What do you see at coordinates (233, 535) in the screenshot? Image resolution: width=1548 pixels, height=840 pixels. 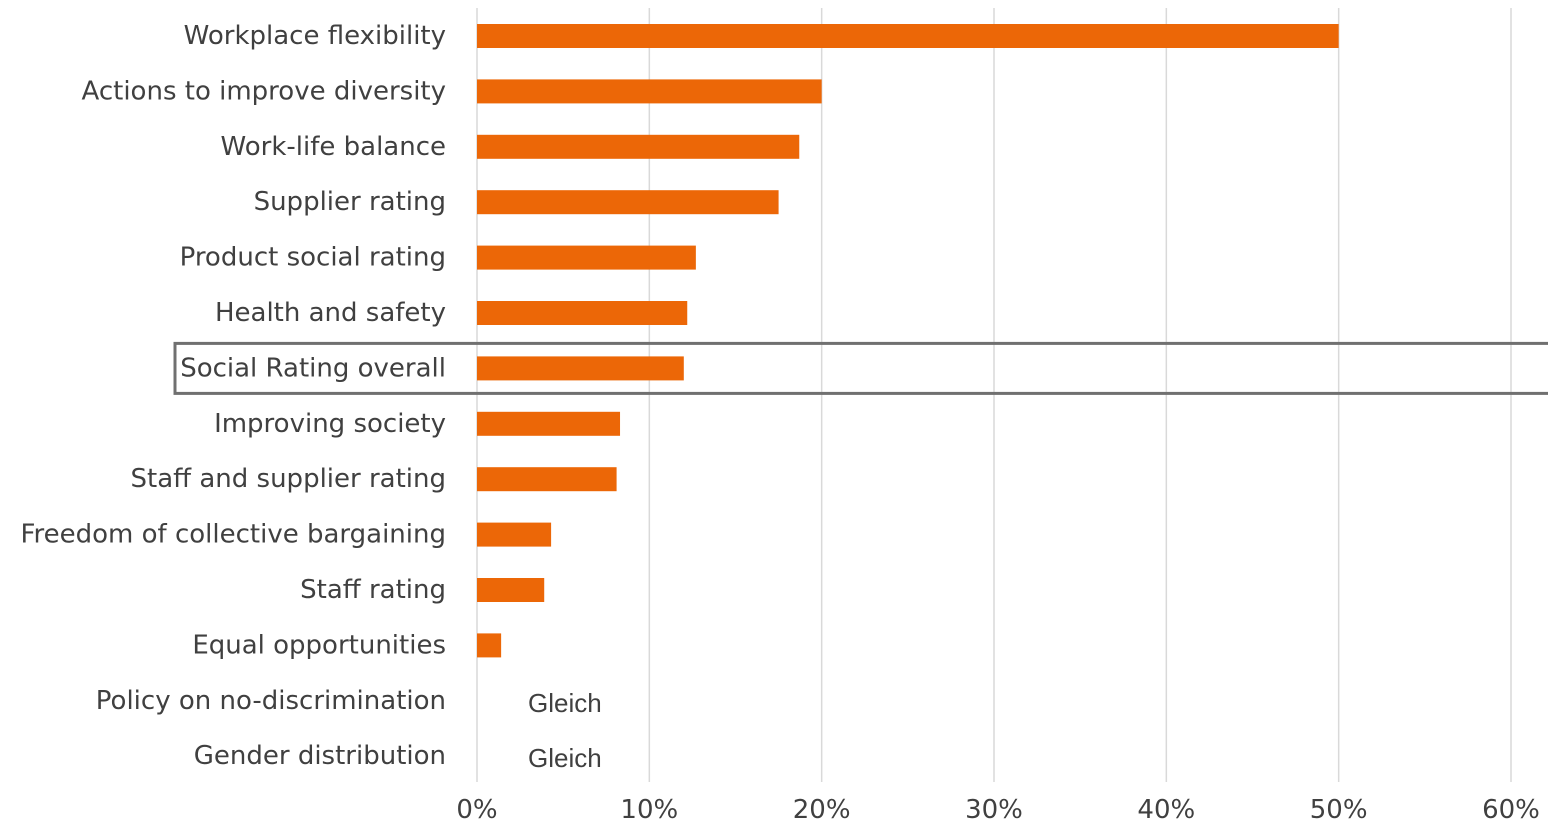 I see `category-label-freedom-of-collective-bargaining: Freedom of collective bargaining` at bounding box center [233, 535].